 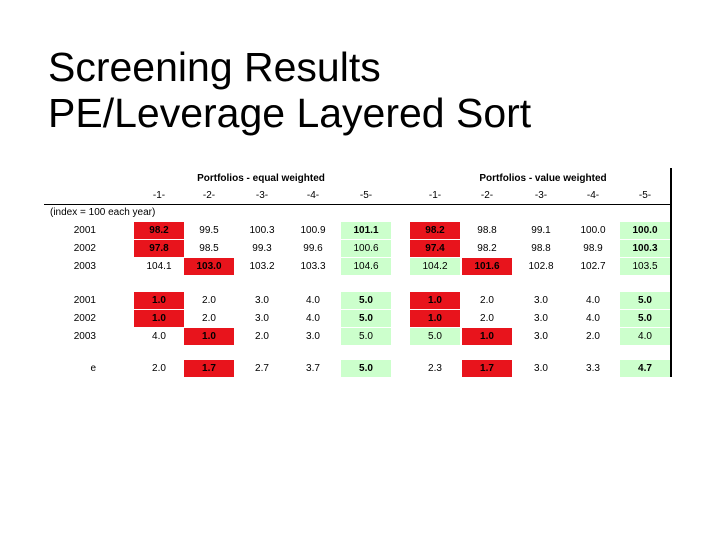 I want to click on table-cell: 99.3, so click(x=262, y=248).